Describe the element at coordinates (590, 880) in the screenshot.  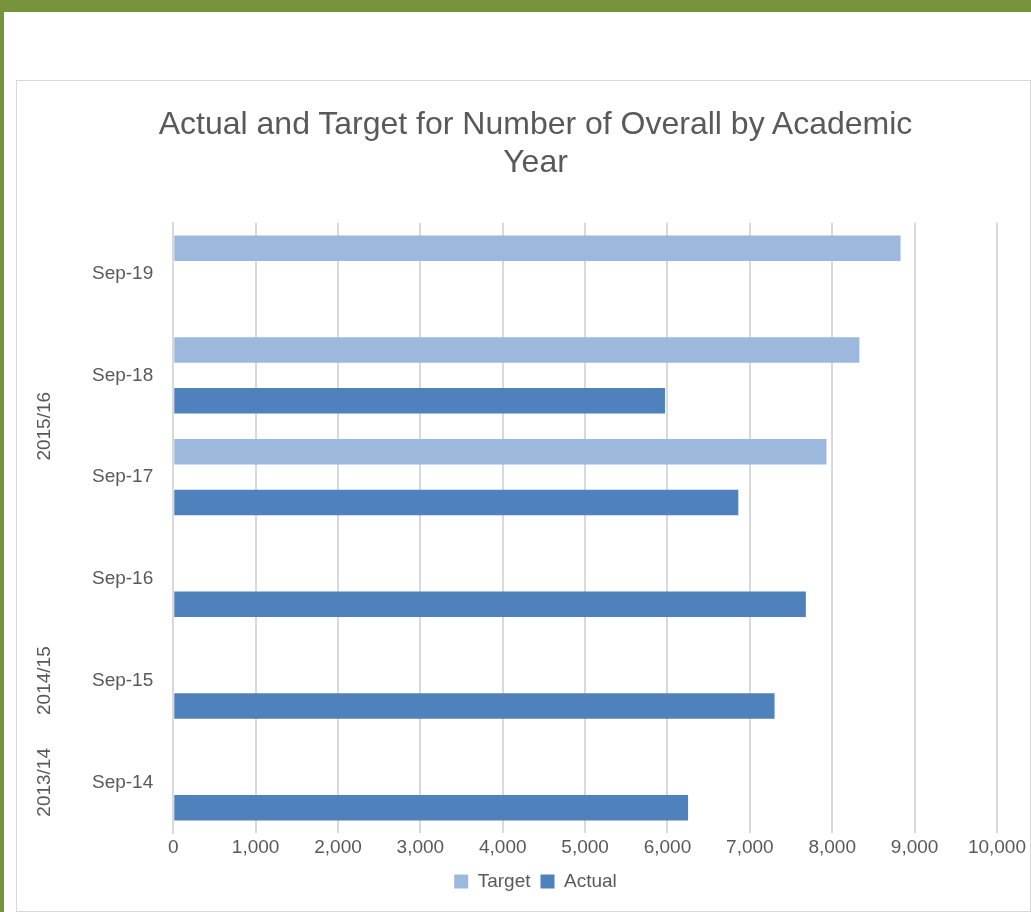
I see `legend-label: Actual` at that location.